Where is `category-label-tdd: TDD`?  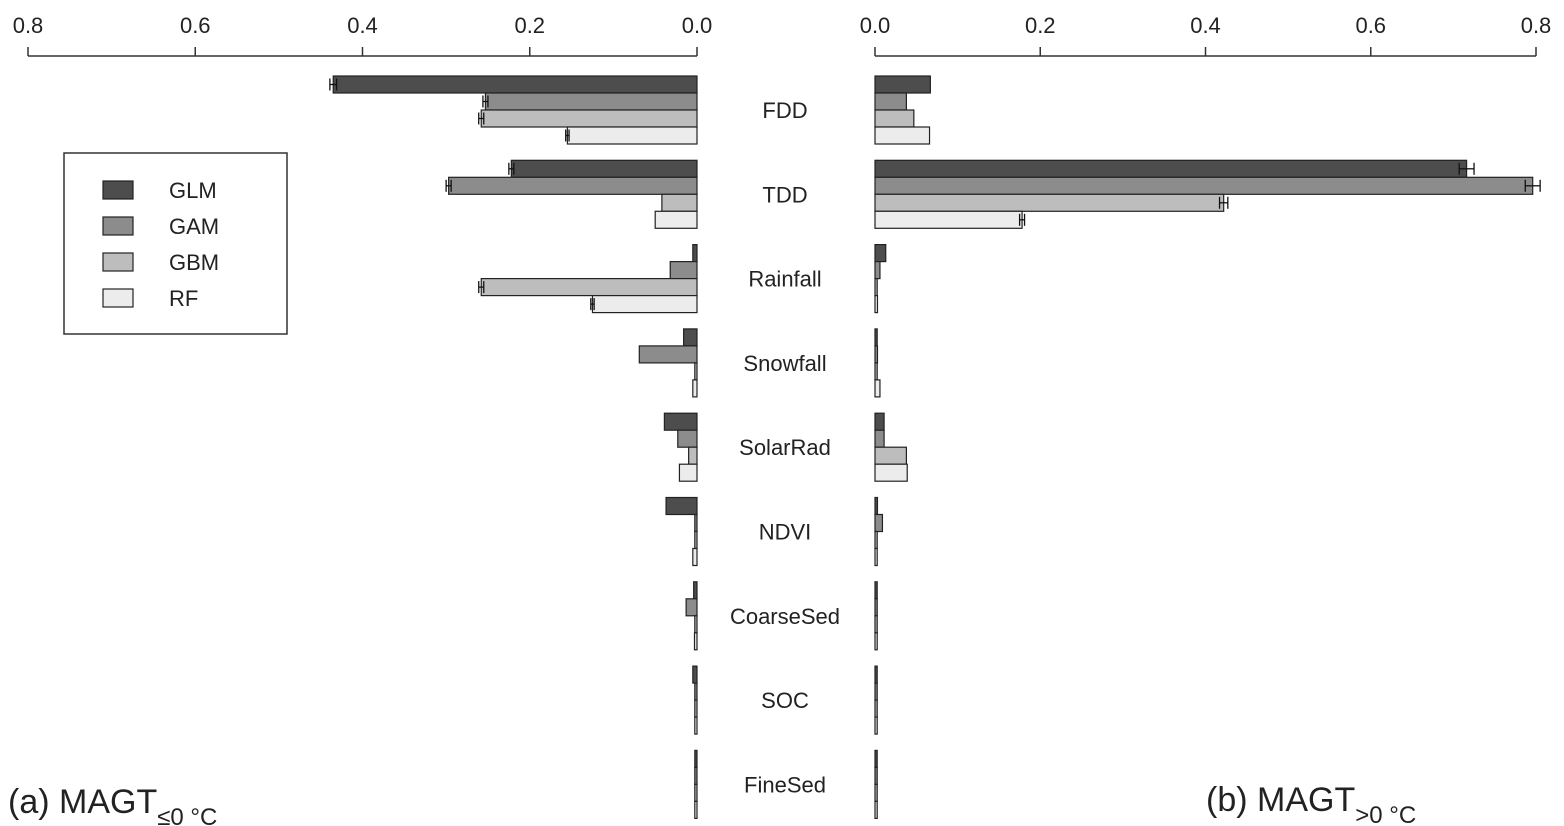
category-label-tdd: TDD is located at coordinates (784, 194).